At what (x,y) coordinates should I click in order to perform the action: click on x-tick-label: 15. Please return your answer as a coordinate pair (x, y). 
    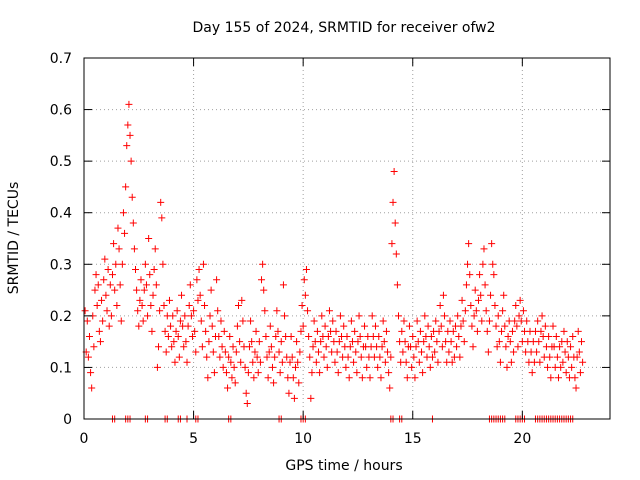
    Looking at the image, I should click on (413, 439).